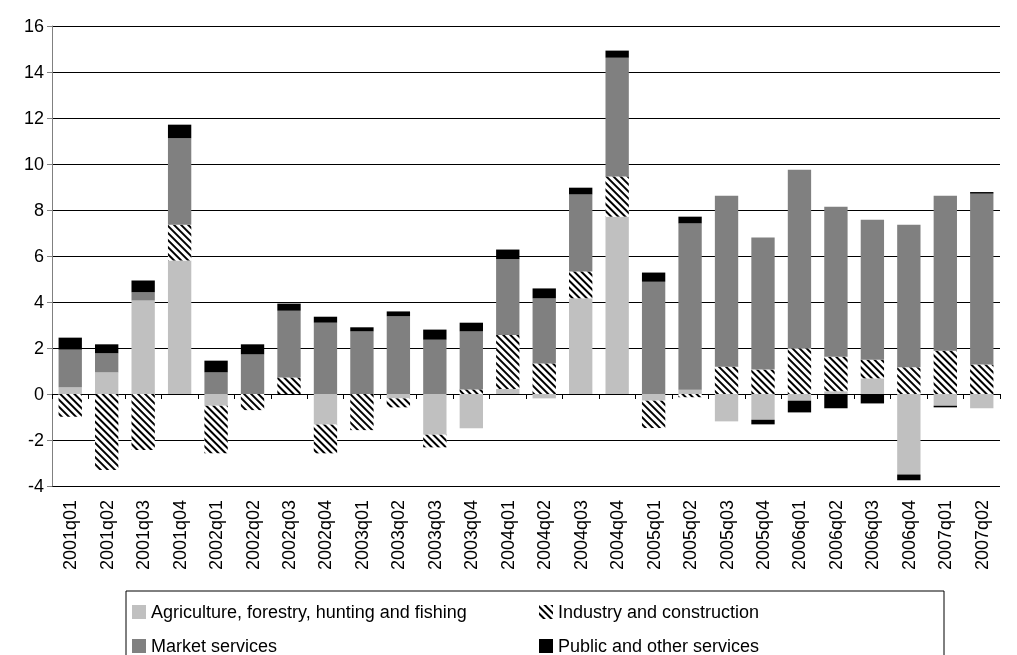 The image size is (1017, 655). I want to click on x-tick-label: 2007q02, so click(981, 535).